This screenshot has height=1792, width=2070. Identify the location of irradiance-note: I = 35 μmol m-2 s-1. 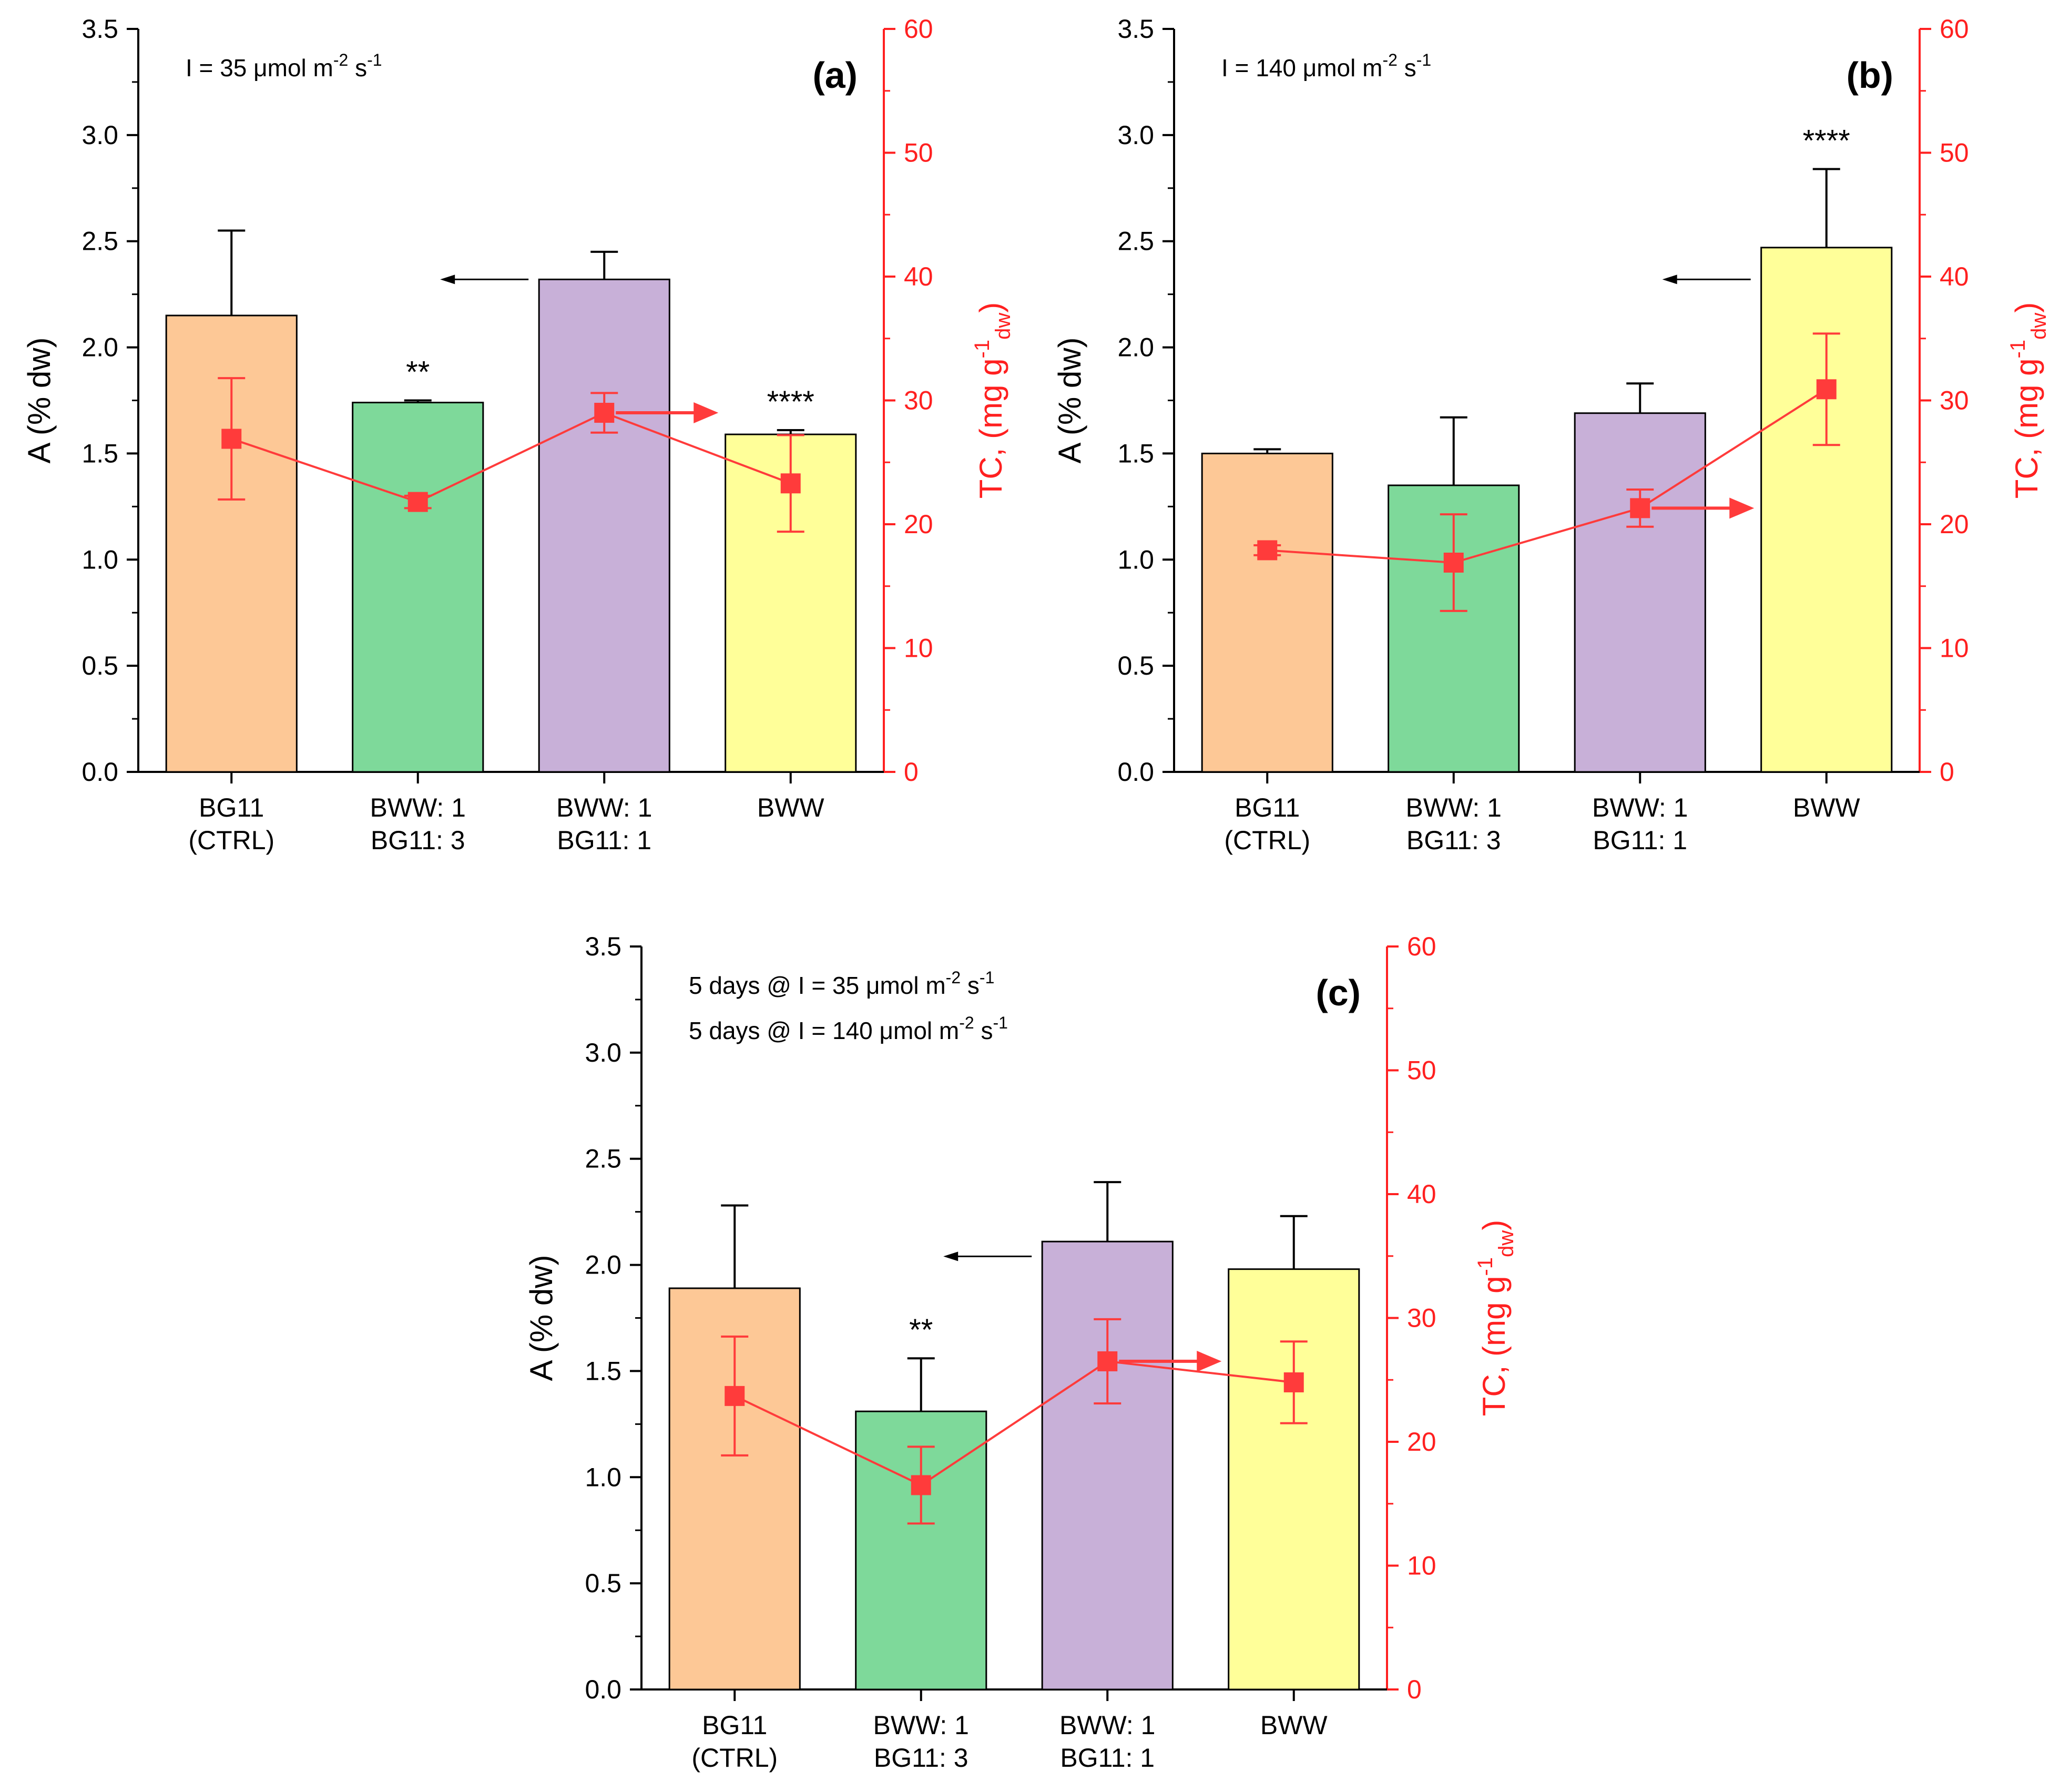
(284, 66).